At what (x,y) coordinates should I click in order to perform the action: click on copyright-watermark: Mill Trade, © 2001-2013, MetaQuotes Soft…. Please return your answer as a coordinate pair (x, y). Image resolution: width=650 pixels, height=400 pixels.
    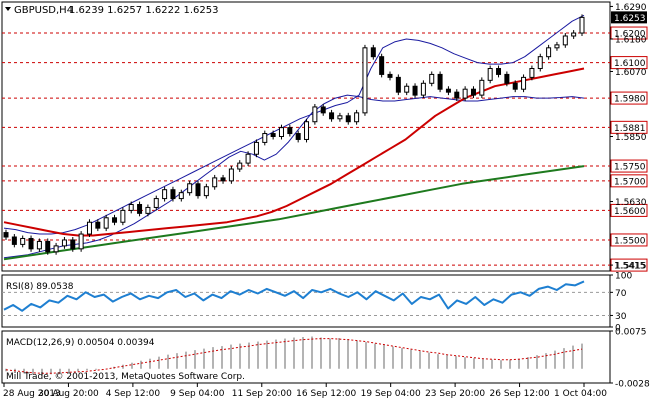
    Looking at the image, I should click on (125, 377).